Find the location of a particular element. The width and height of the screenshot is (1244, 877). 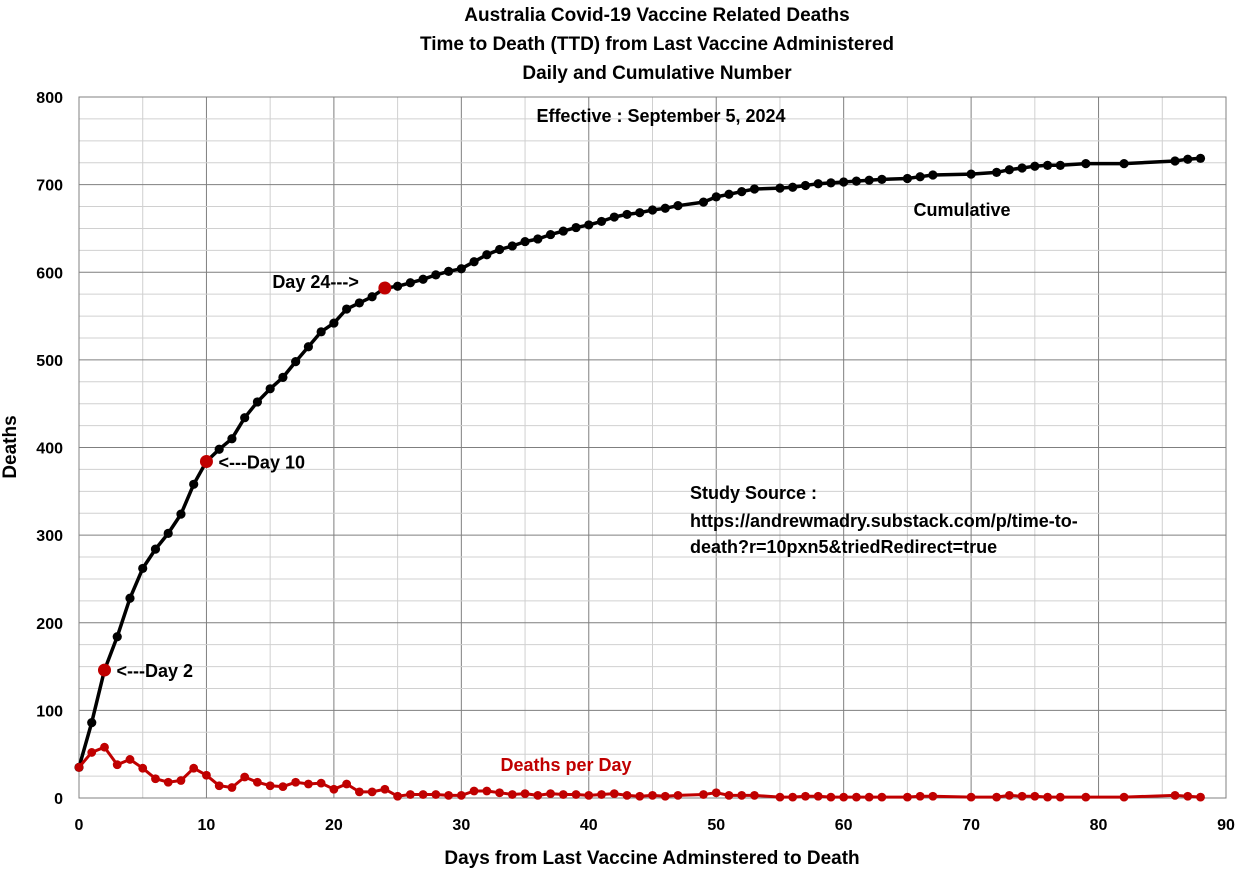

y-axis-ticks: 0 100 200 300 400 500 600 700 800 is located at coordinates (49, 449).